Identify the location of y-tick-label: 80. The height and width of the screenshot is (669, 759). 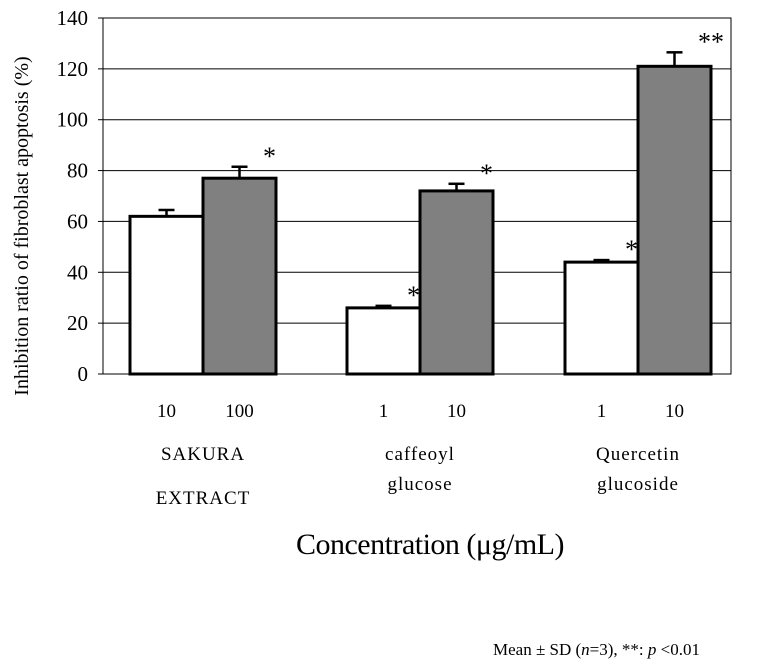
(77, 171).